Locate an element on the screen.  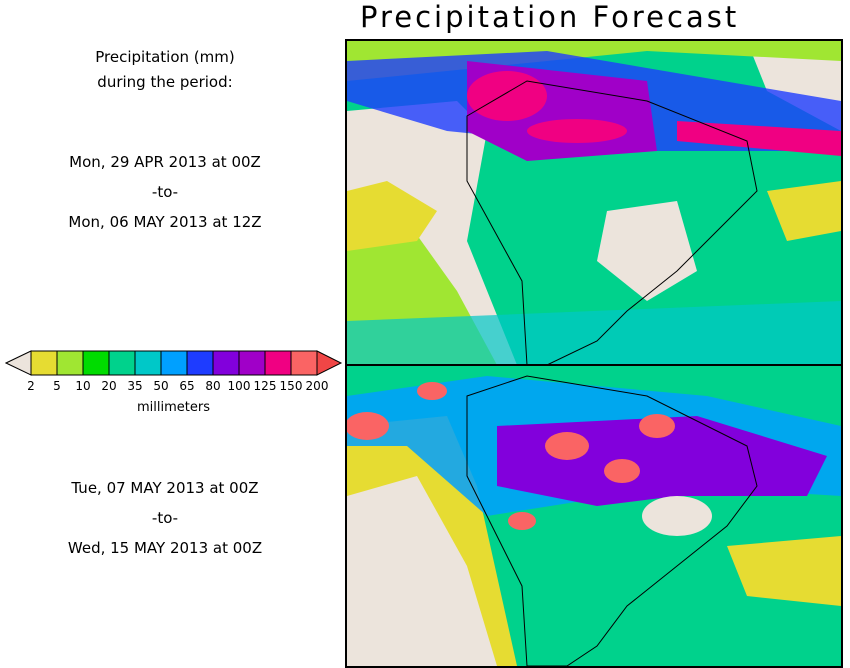
color-legend is located at coordinates (174, 363).